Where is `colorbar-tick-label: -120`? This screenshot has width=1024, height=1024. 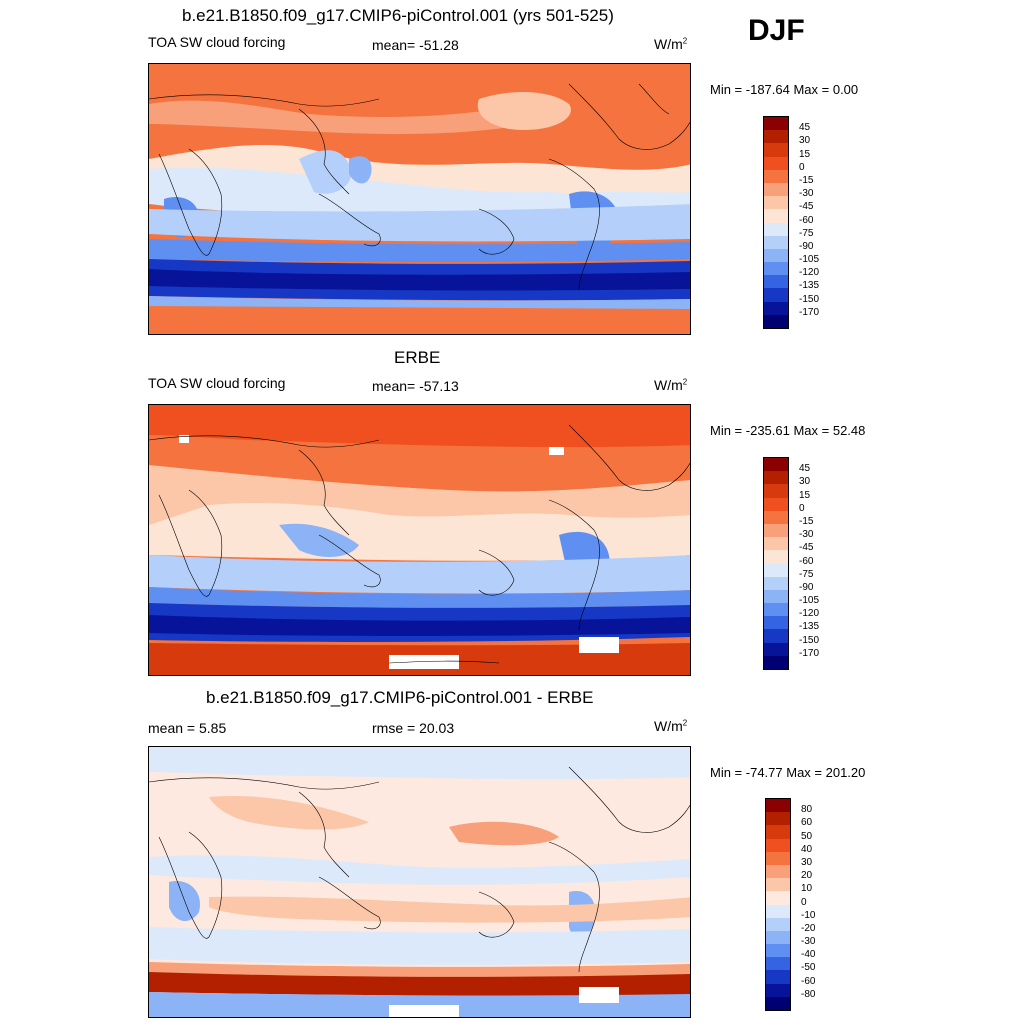 colorbar-tick-label: -120 is located at coordinates (809, 614).